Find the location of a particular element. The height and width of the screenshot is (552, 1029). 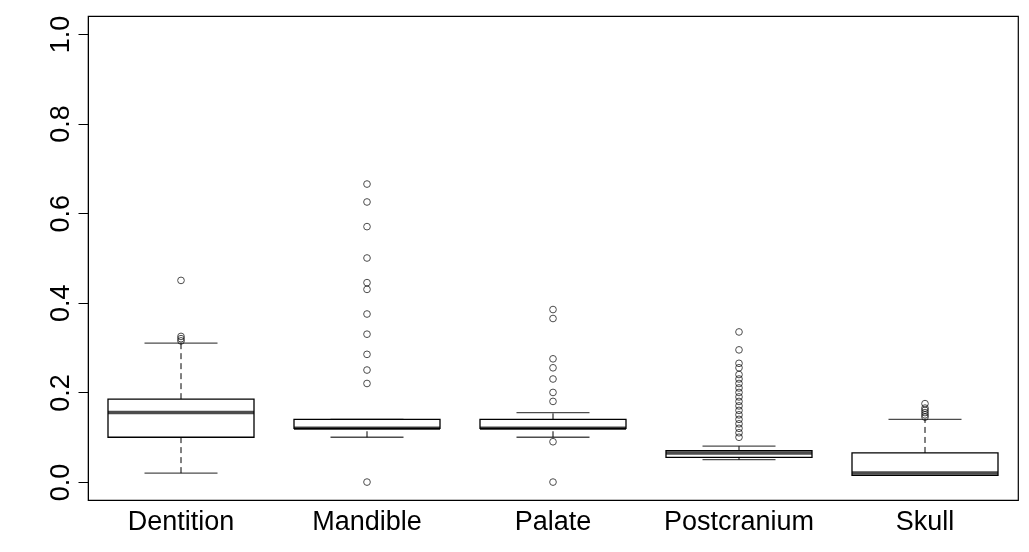

y-tick-label: 0.2 is located at coordinates (59, 393).